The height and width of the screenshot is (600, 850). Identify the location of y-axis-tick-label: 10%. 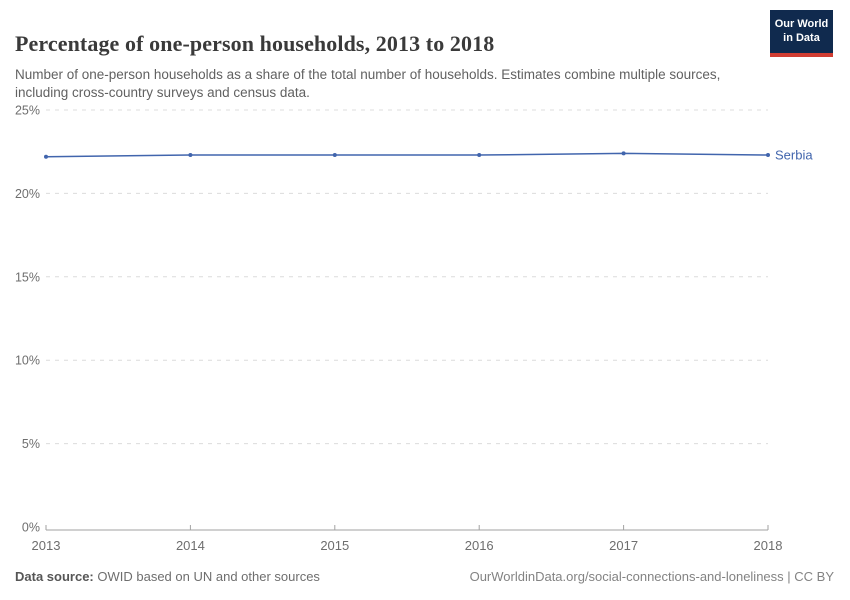
(27, 361).